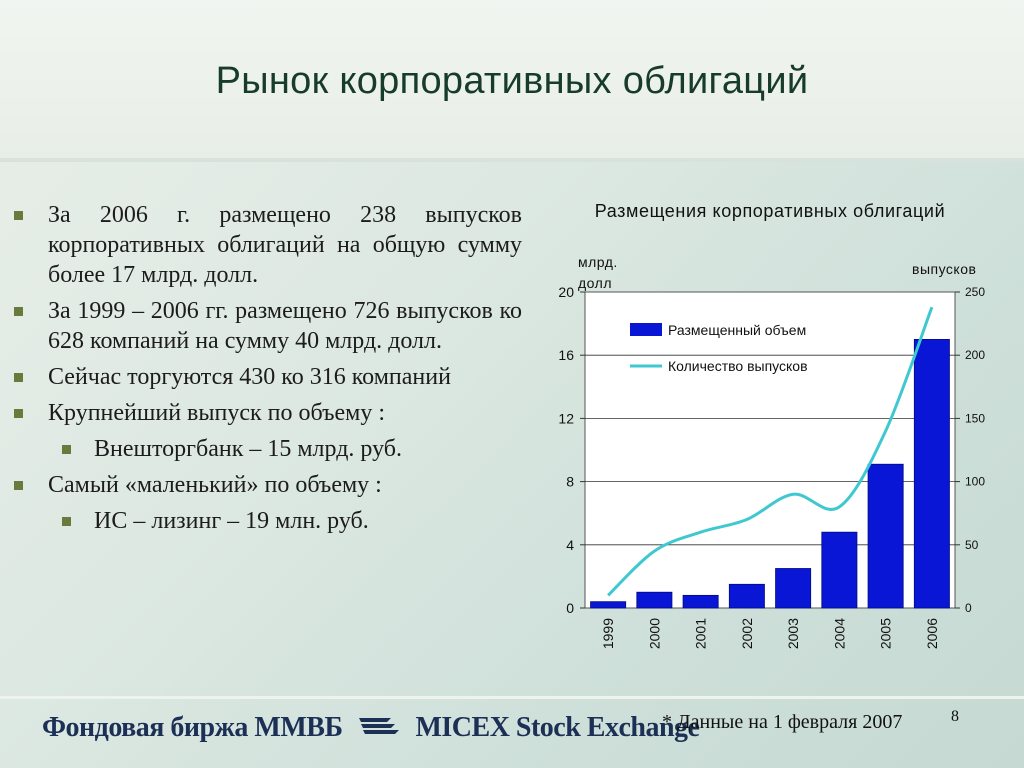 The height and width of the screenshot is (768, 1024). I want to click on exchange-brand: Фондовая биржа ММВБ MICEX Stock Exchange, so click(371, 729).